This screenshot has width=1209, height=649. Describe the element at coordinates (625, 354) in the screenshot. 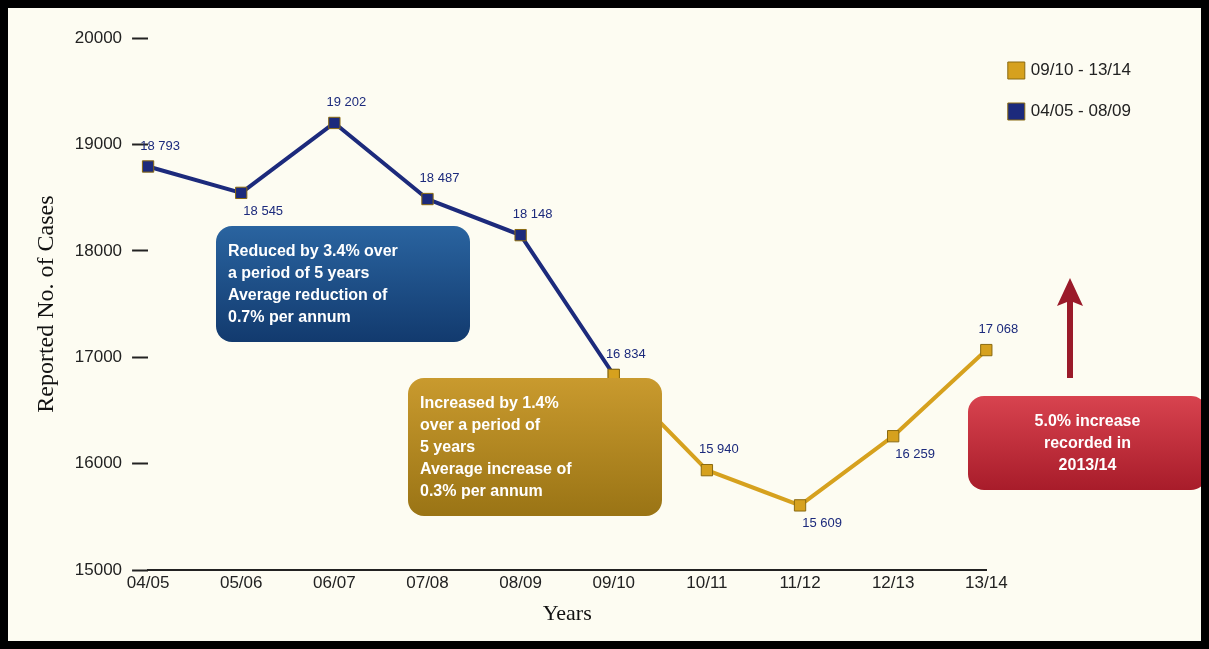

I see `data-label: 16 834` at that location.